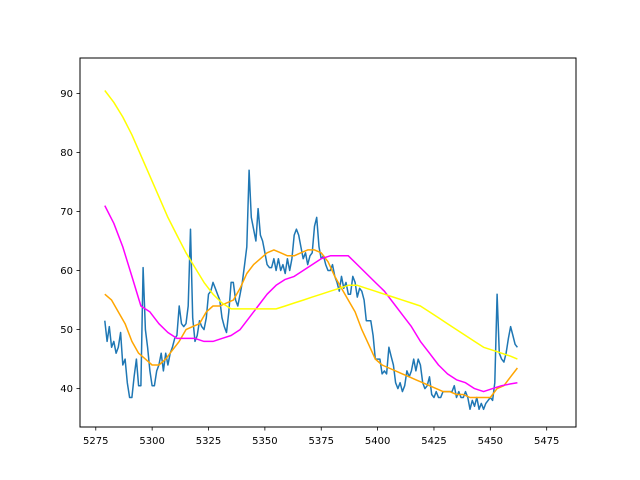  What do you see at coordinates (66, 212) in the screenshot?
I see `y-tick-label: 70` at bounding box center [66, 212].